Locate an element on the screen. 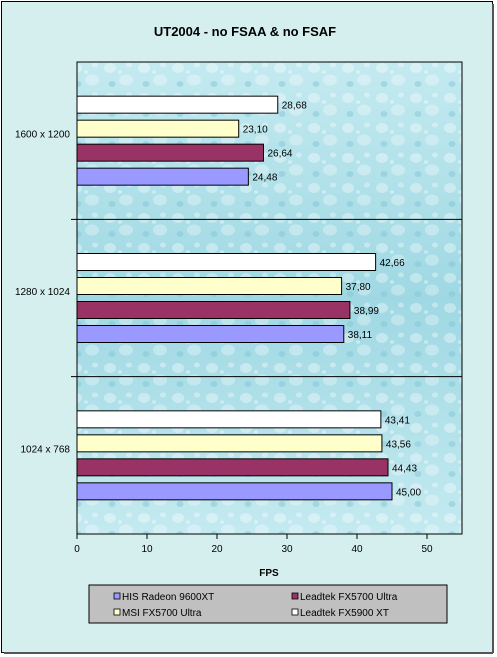  bar-value-label: 28,68 is located at coordinates (294, 106).